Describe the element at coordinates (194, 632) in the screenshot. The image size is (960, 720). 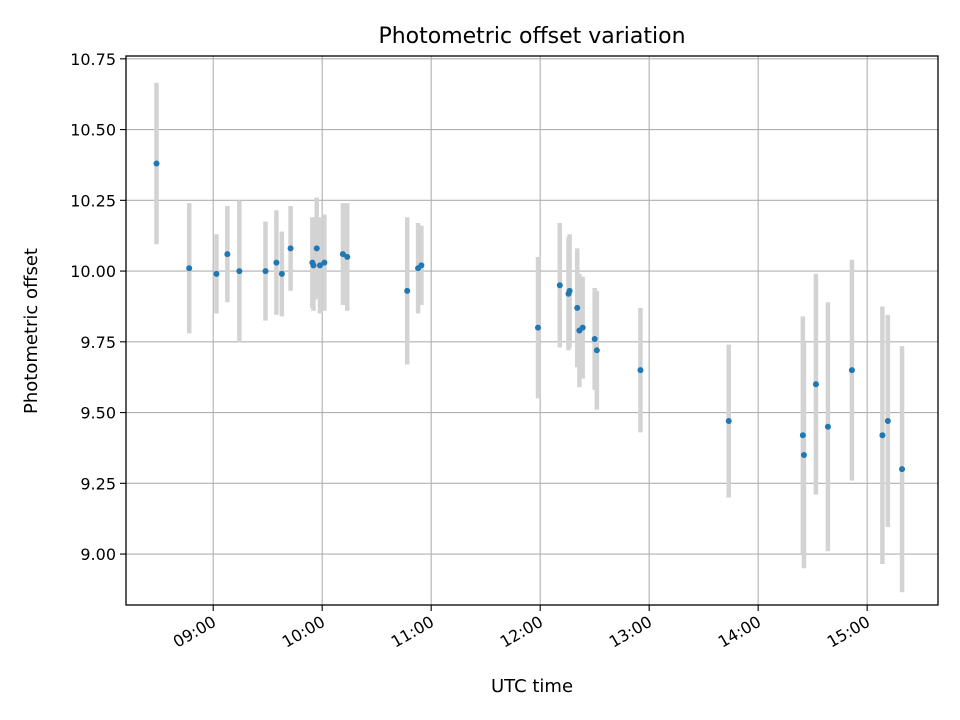
I see `x-tick-label: 09:00` at that location.